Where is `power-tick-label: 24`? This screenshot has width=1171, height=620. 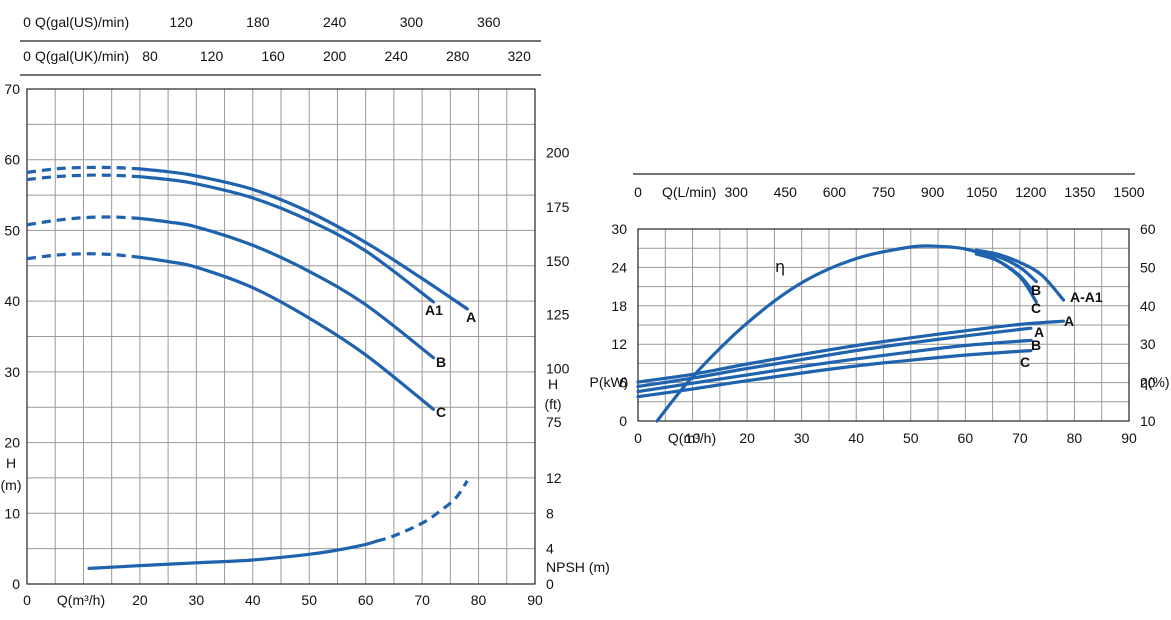
power-tick-label: 24 is located at coordinates (619, 267).